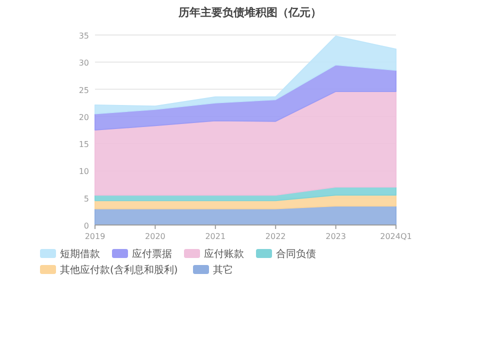 This screenshot has width=500, height=338. Describe the element at coordinates (83, 63) in the screenshot. I see `y-tick-label: 30` at that location.